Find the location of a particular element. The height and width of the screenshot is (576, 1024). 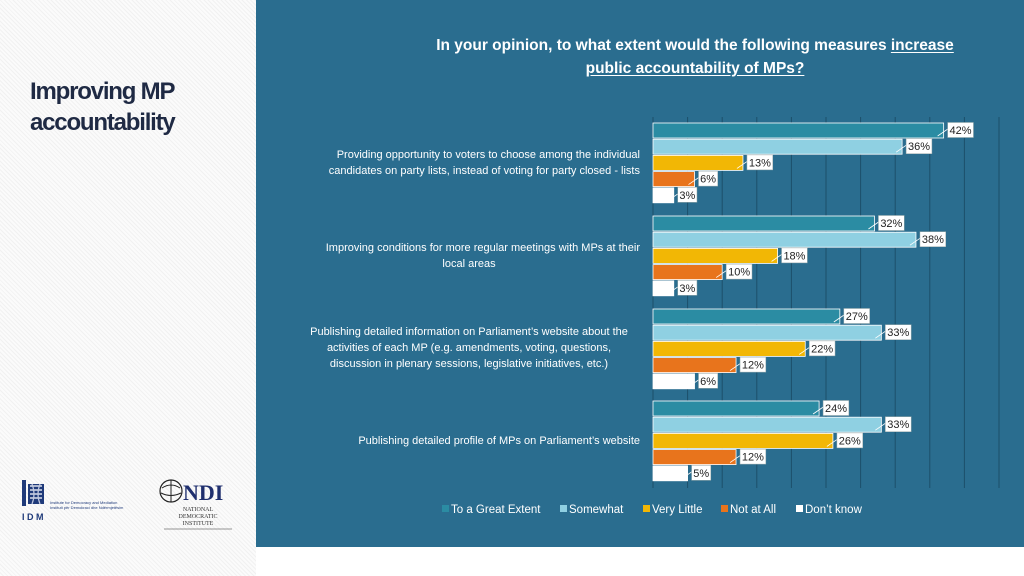

ndi-logo-line3: INSTITUTE is located at coordinates (198, 524).